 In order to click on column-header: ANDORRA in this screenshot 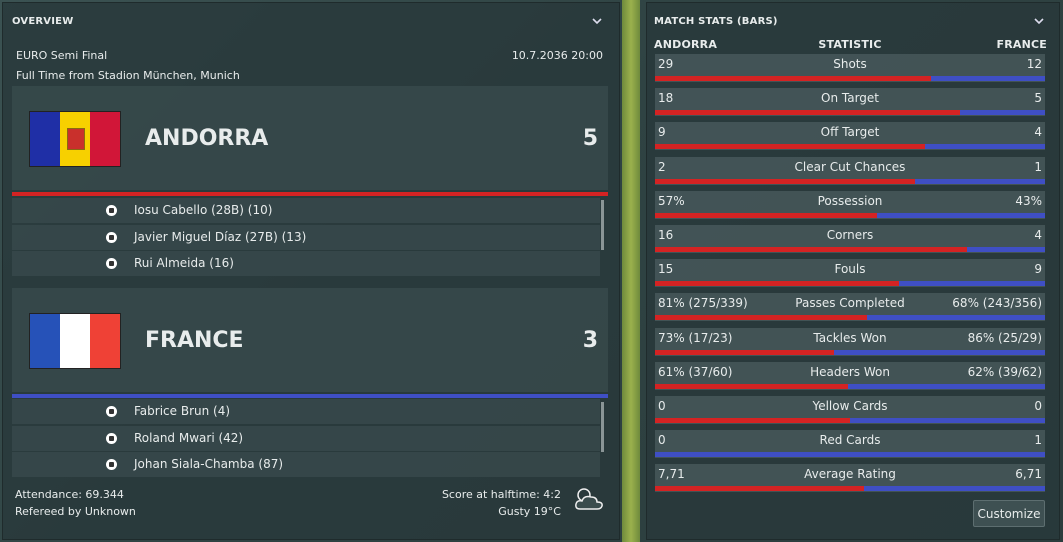, I will do `click(686, 44)`.